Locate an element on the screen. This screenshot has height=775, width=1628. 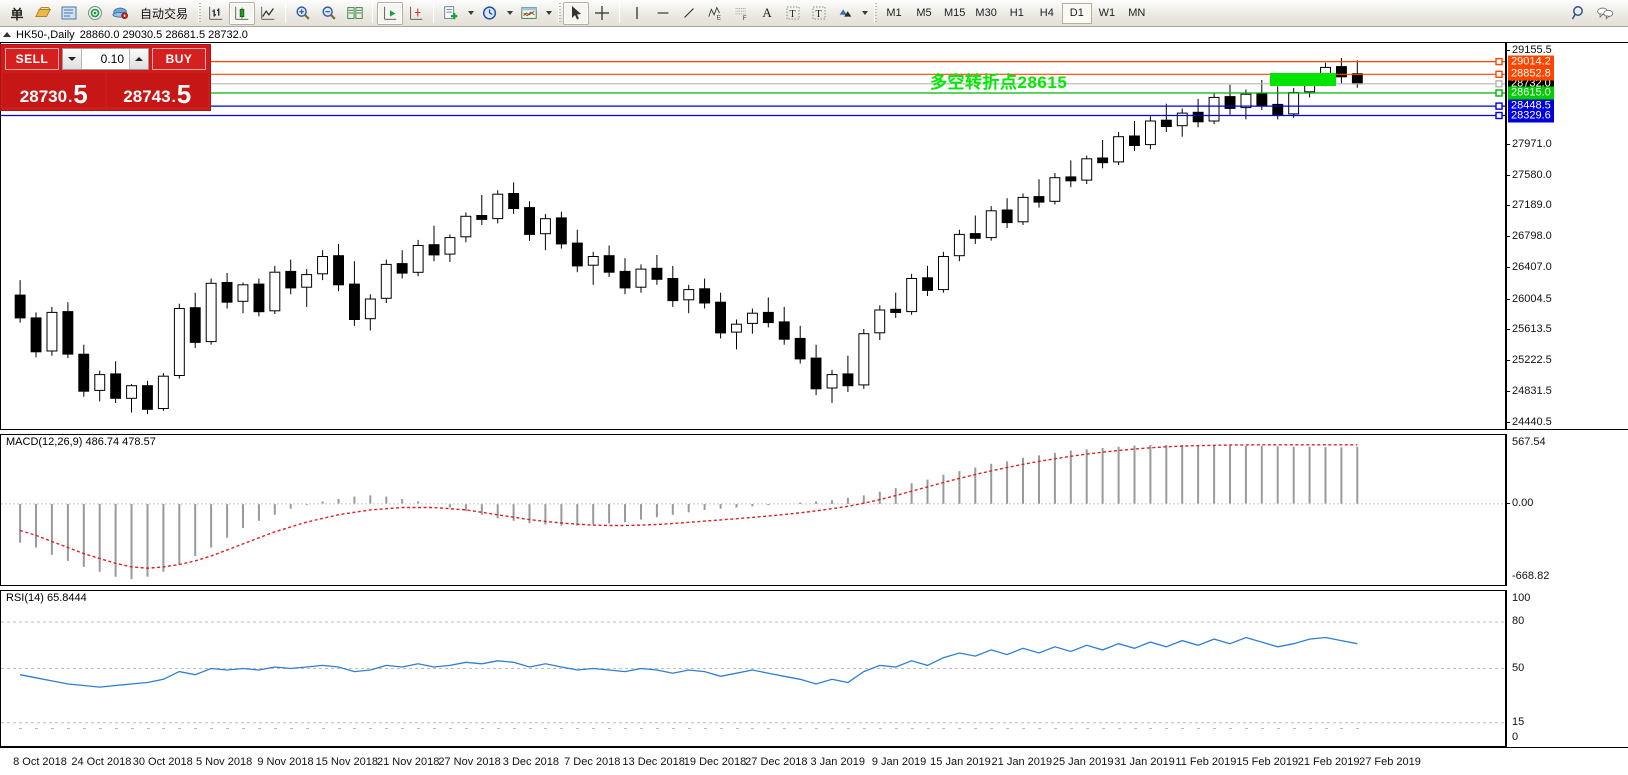
shapes-dropdown is located at coordinates (864, 13).